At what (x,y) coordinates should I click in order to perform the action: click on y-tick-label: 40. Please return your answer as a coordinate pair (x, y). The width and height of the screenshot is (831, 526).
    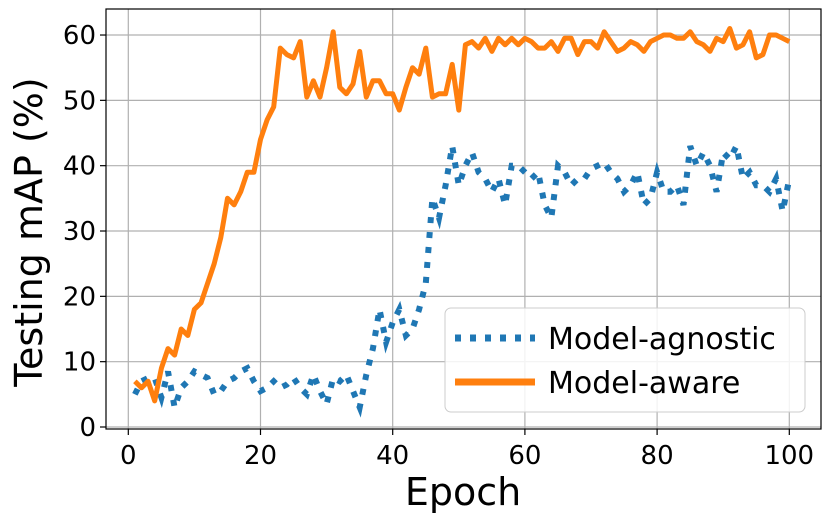
    Looking at the image, I should click on (79, 167).